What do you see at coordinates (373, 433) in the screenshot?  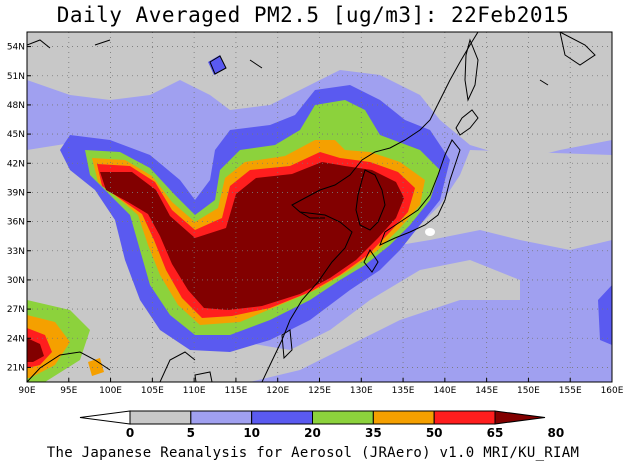 I see `colorbar-label: 35` at bounding box center [373, 433].